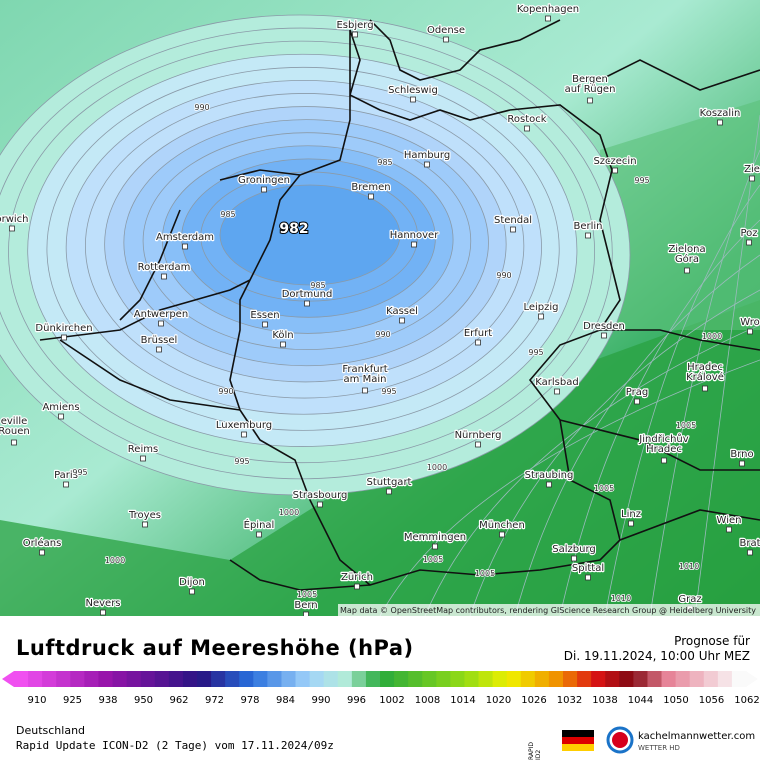  What do you see at coordinates (72, 700) in the screenshot?
I see `scale-label: 925` at bounding box center [72, 700].